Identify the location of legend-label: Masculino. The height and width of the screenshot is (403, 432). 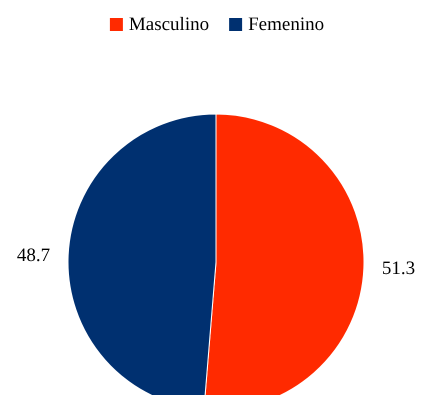
(169, 24).